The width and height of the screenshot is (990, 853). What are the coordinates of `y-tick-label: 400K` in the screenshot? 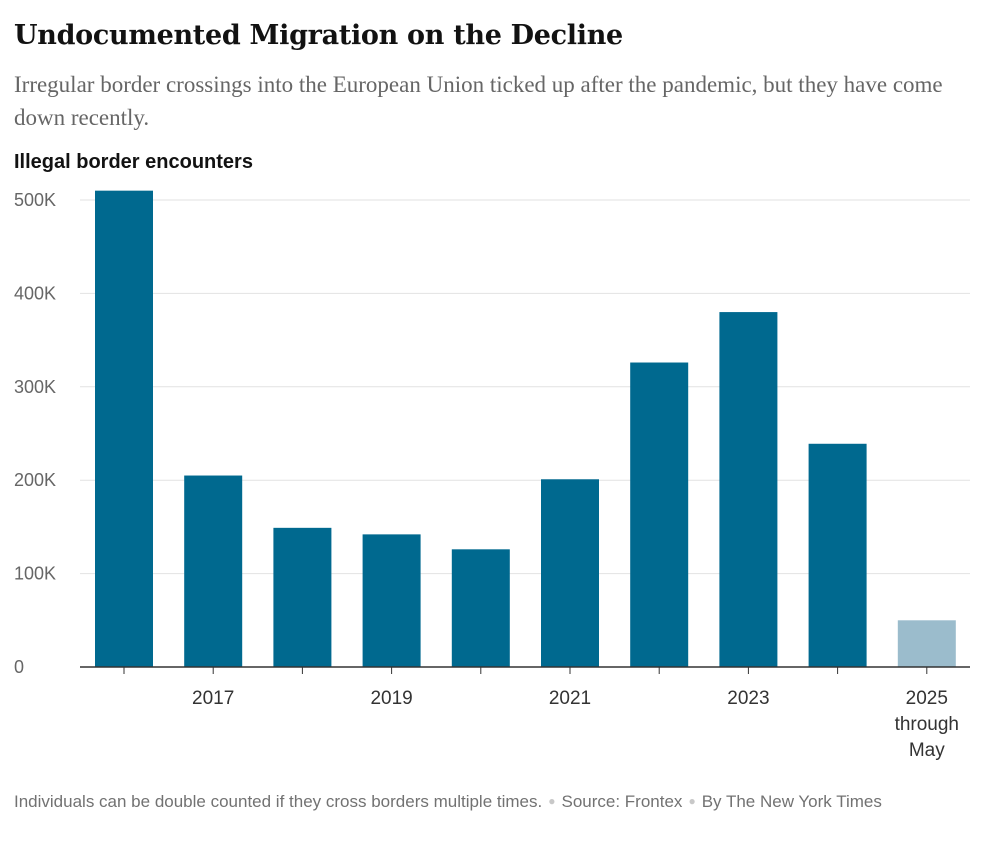 It's located at (35, 293).